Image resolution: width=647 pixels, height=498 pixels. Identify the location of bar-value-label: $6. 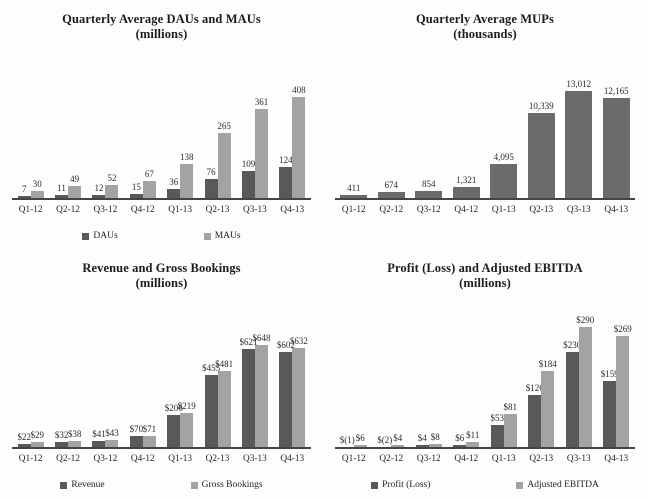
(460, 438).